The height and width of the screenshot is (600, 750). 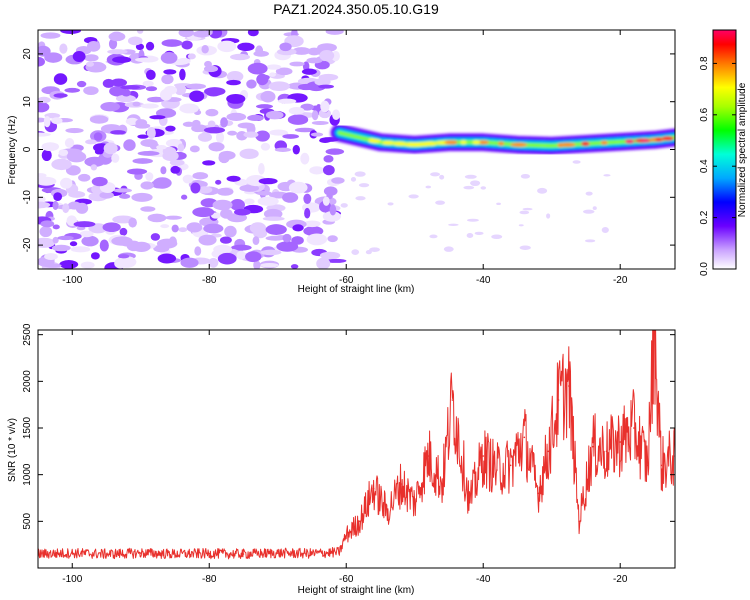 I want to click on spectrogram-x-tick-label: -100, so click(x=72, y=280).